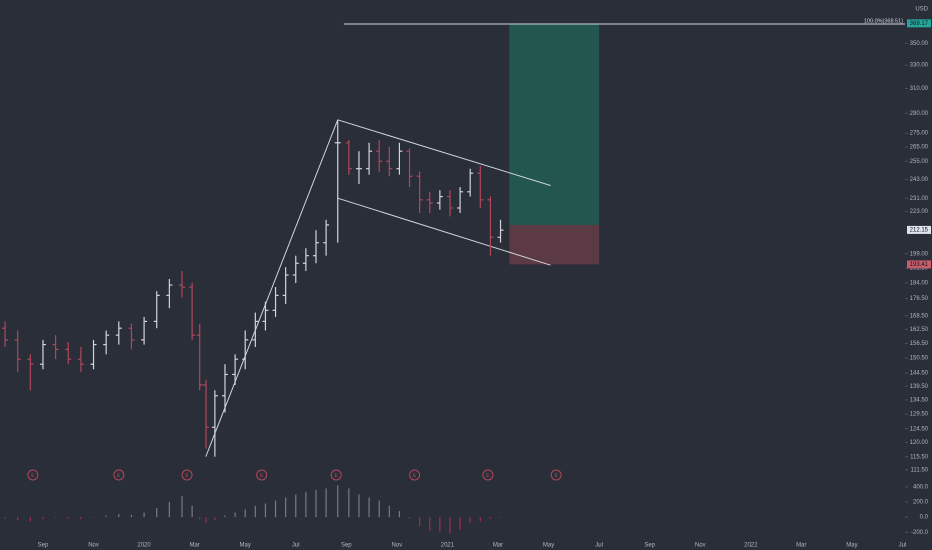 Image resolution: width=932 pixels, height=550 pixels. I want to click on y-tick-label: 124.50, so click(919, 429).